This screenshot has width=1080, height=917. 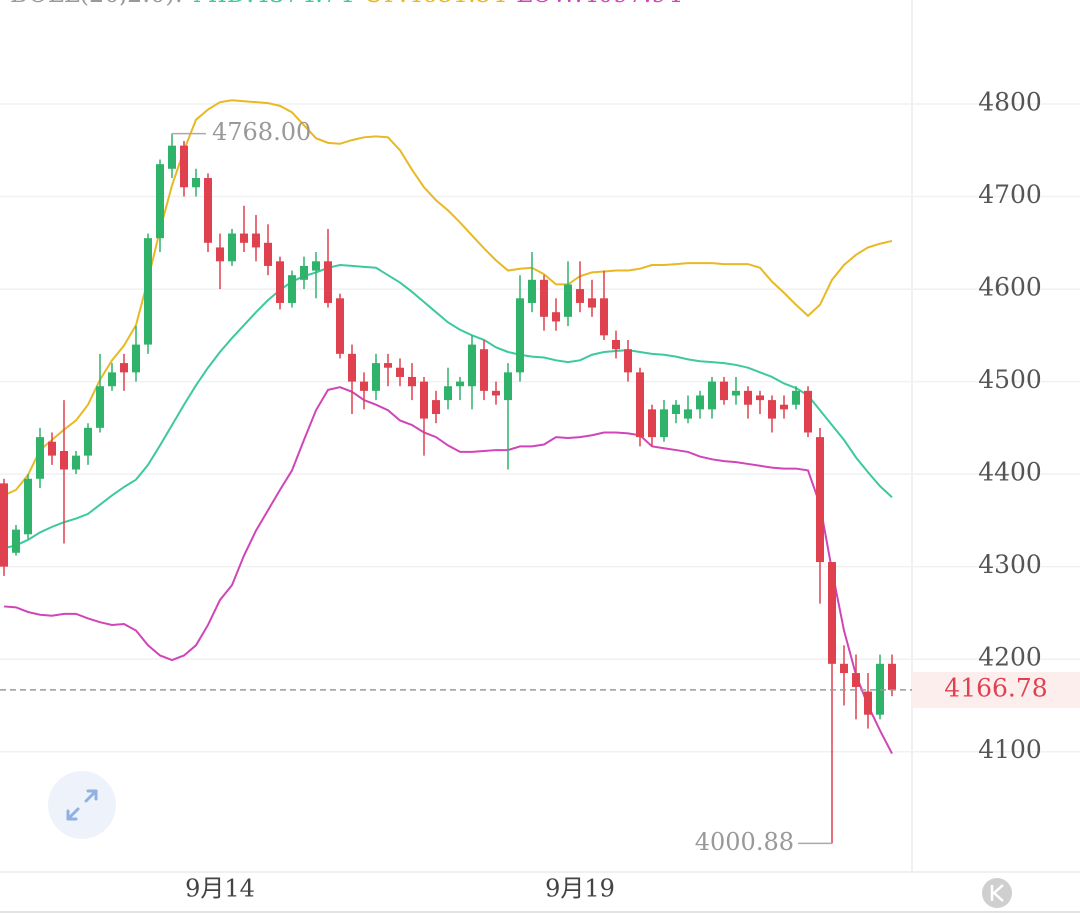 What do you see at coordinates (744, 842) in the screenshot?
I see `min-label: 4000.88` at bounding box center [744, 842].